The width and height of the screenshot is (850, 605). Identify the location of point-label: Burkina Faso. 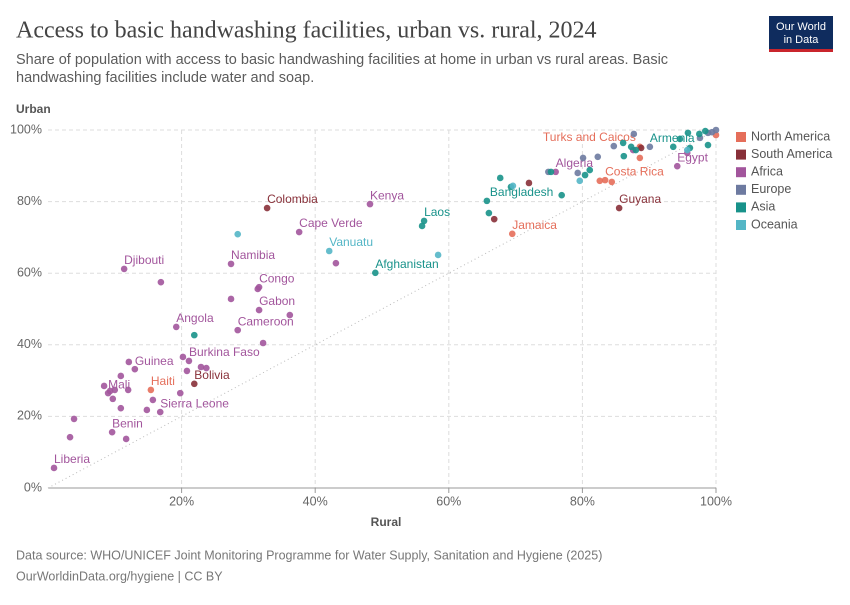
(224, 352).